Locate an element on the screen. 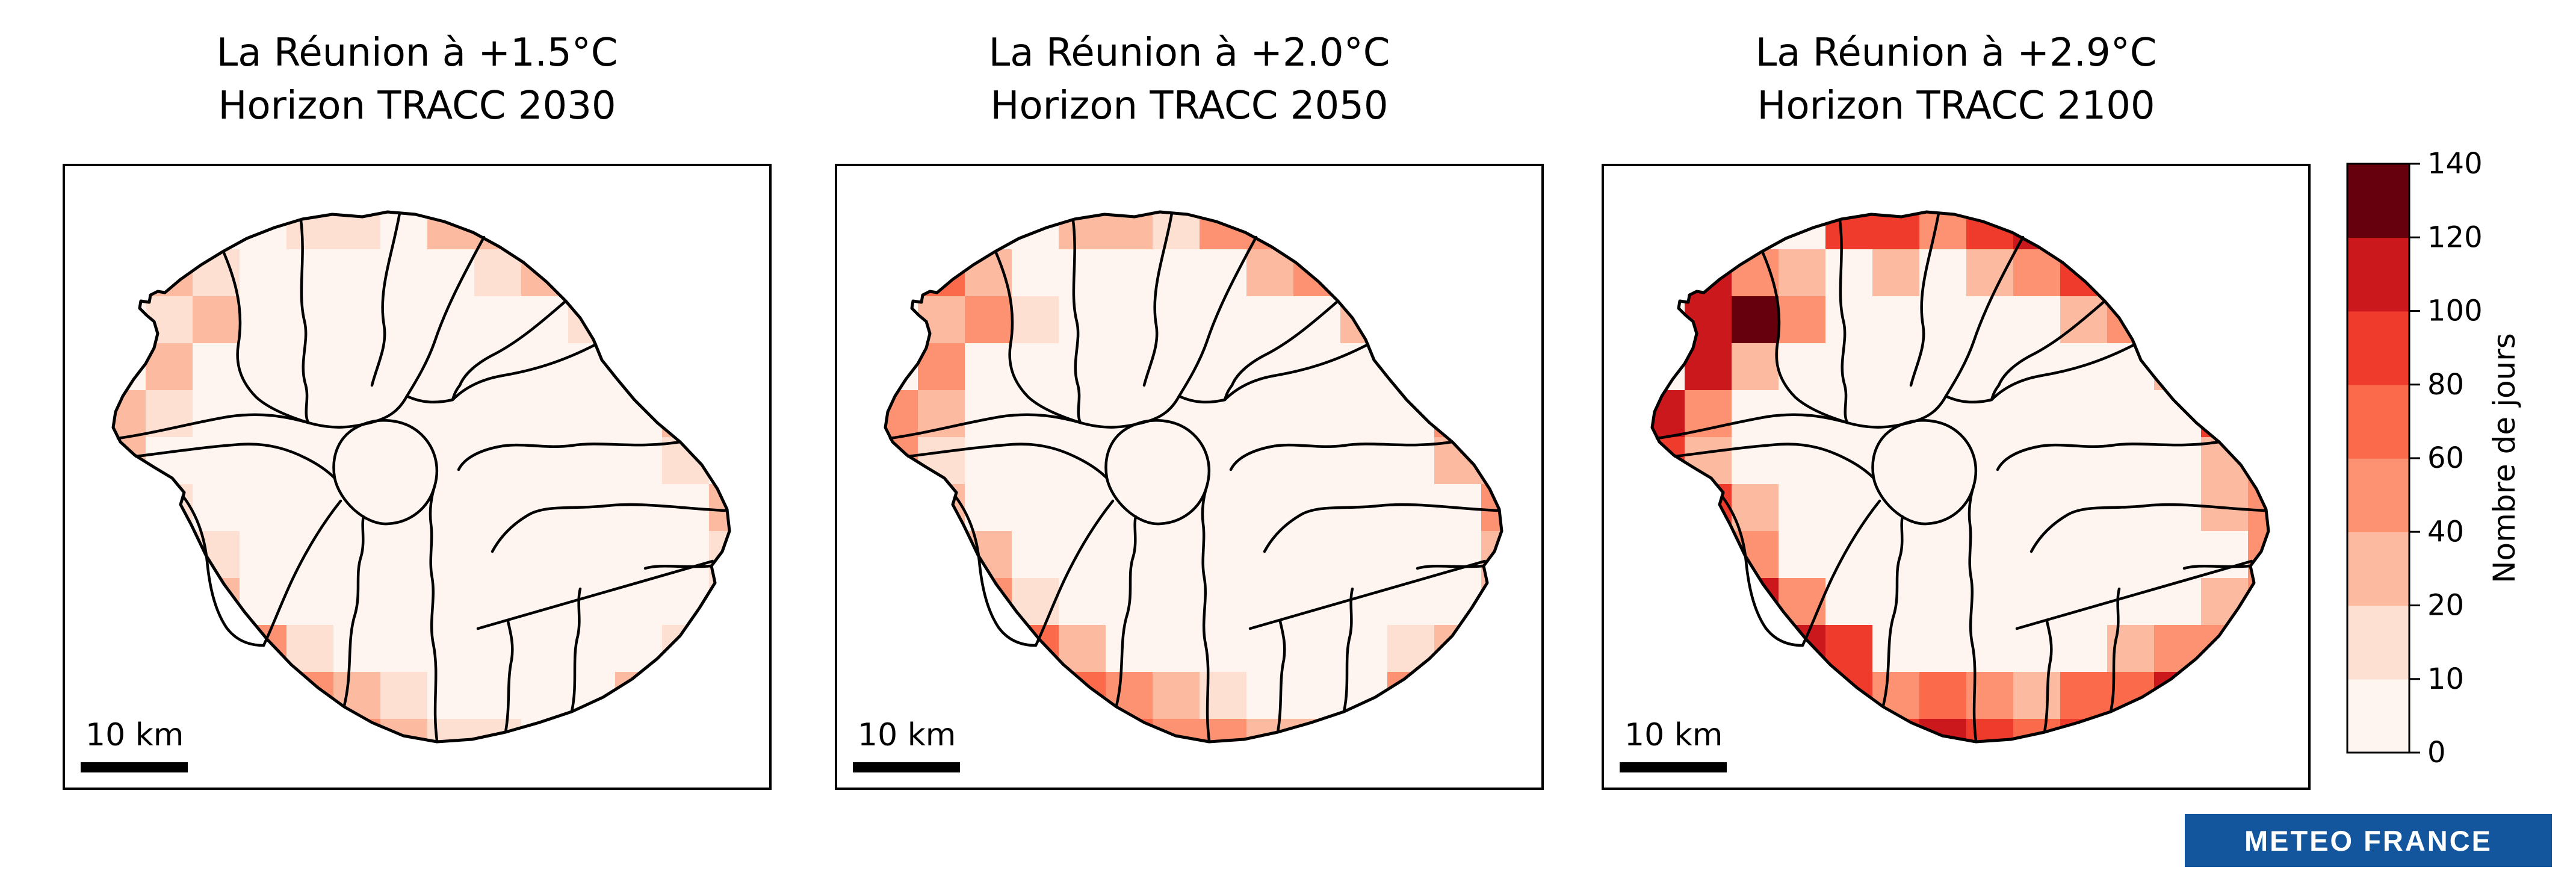 Image resolution: width=2576 pixels, height=870 pixels. colorbar-tick-label: 140 is located at coordinates (2455, 166).